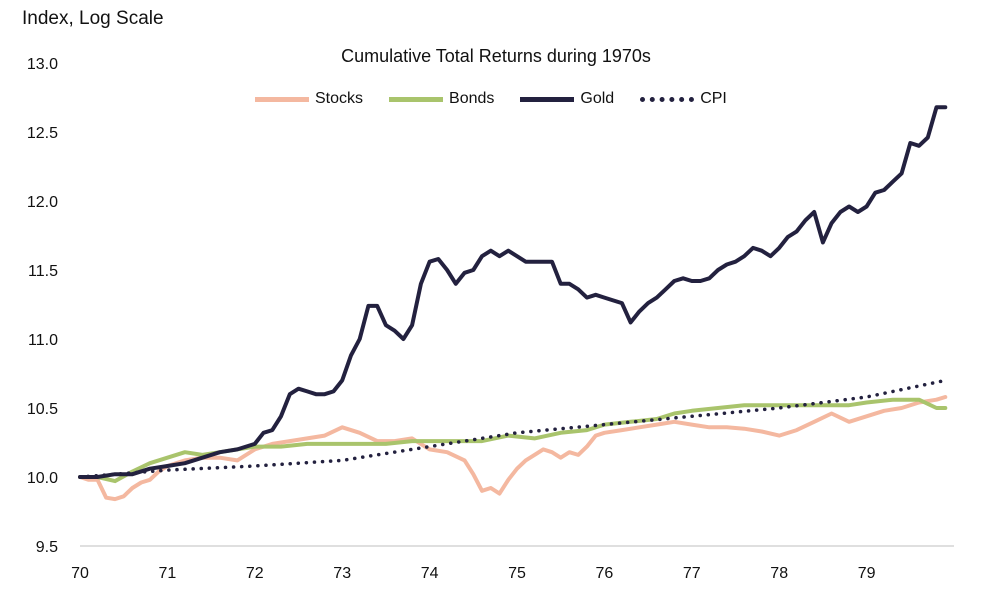 The width and height of the screenshot is (992, 593). Describe the element at coordinates (779, 573) in the screenshot. I see `x-tick-label: 78` at that location.